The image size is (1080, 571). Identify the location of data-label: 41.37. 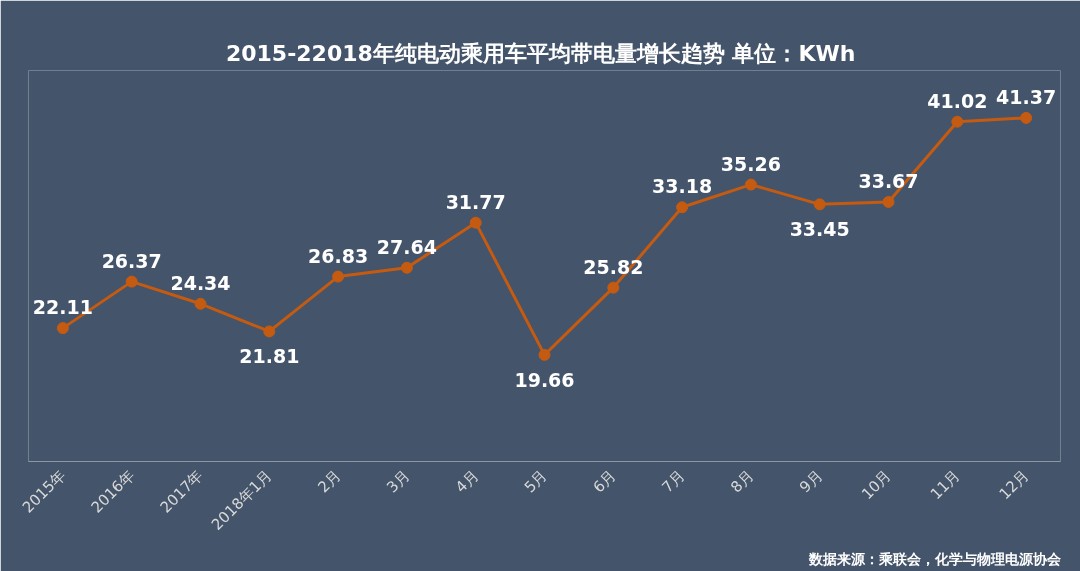
(1026, 96).